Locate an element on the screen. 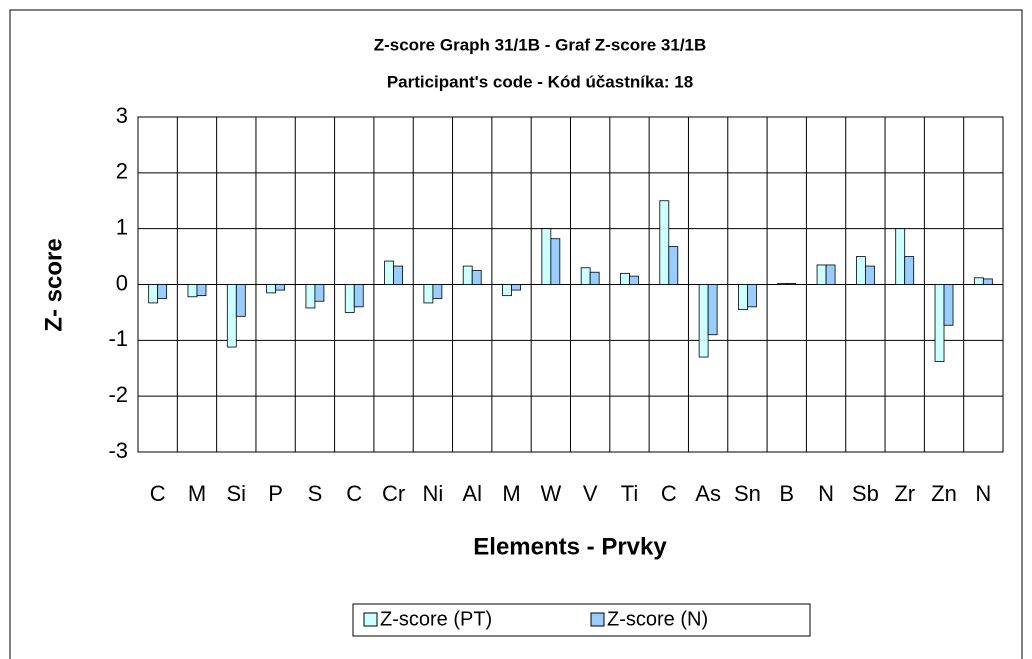  x-tick-label: Al is located at coordinates (472, 493).